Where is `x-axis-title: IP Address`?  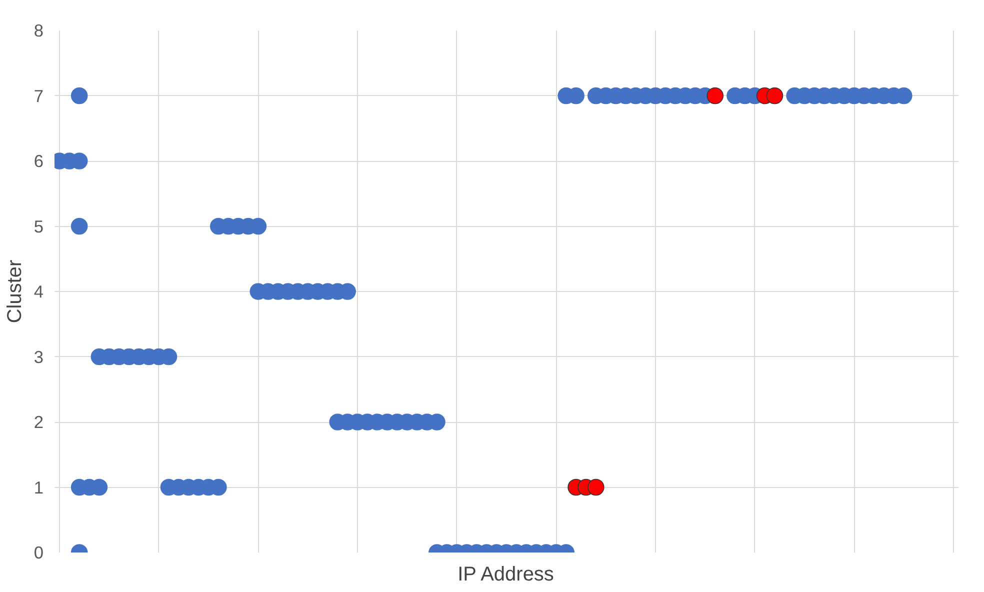
x-axis-title: IP Address is located at coordinates (506, 575).